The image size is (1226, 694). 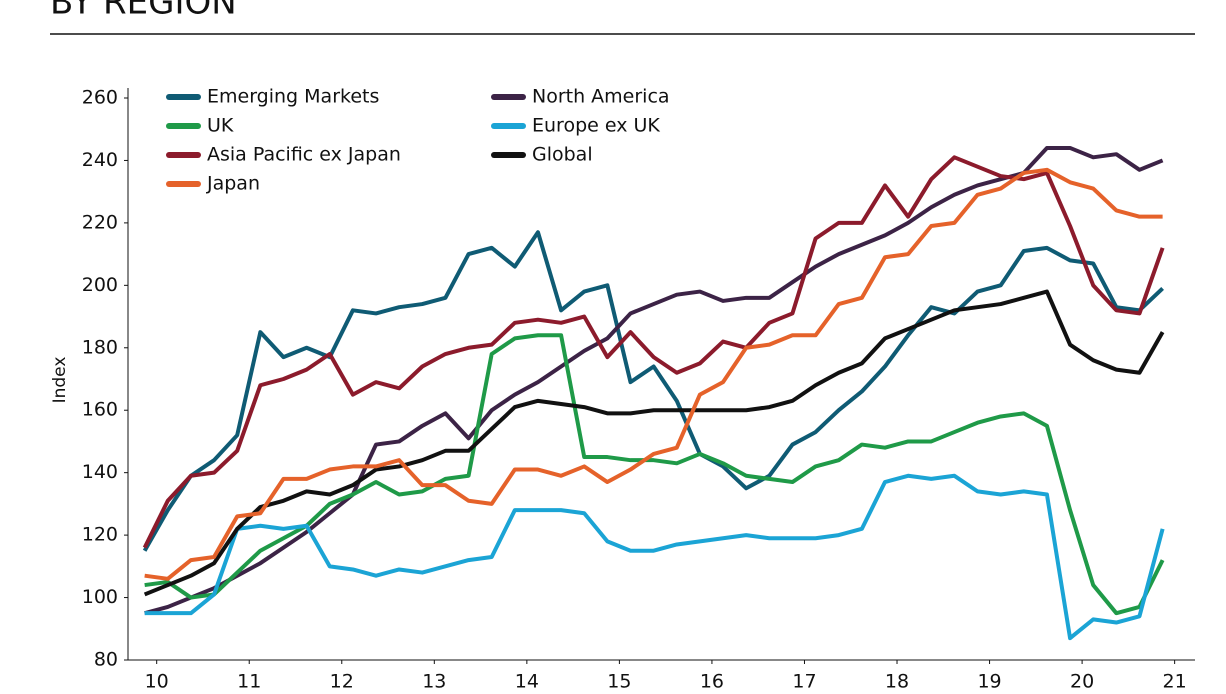 What do you see at coordinates (100, 535) in the screenshot?
I see `y-tick-label: 120` at bounding box center [100, 535].